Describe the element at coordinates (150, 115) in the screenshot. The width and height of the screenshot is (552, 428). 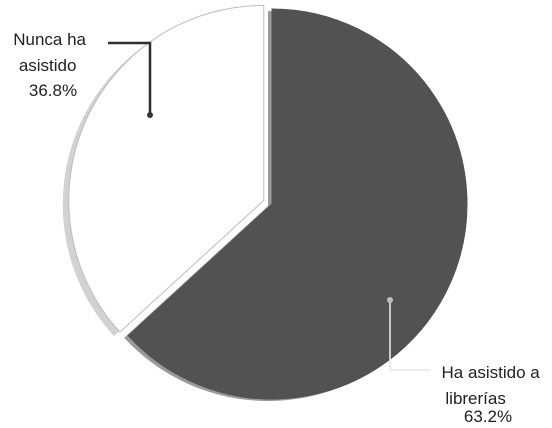
I see `leader-nunca-dot` at that location.